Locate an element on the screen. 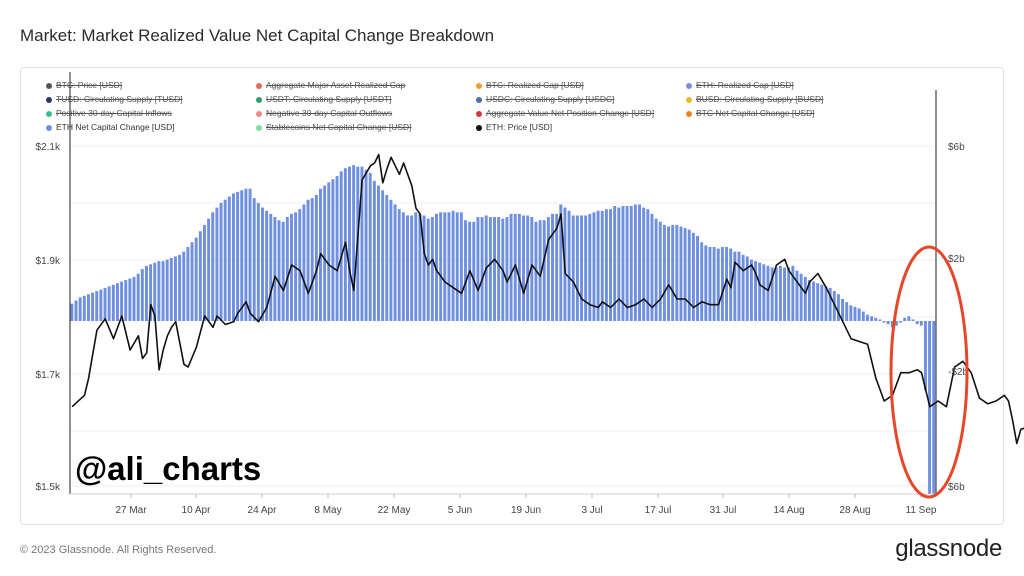 The height and width of the screenshot is (576, 1024). left-tick-label: $2.1k is located at coordinates (48, 147).